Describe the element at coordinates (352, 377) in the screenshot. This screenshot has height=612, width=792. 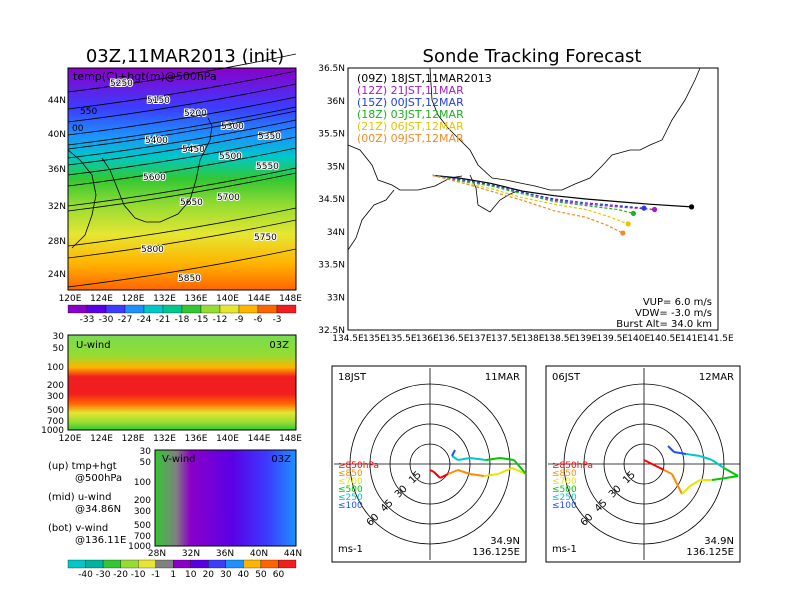
I see `hodo-left-time: 18JST` at that location.